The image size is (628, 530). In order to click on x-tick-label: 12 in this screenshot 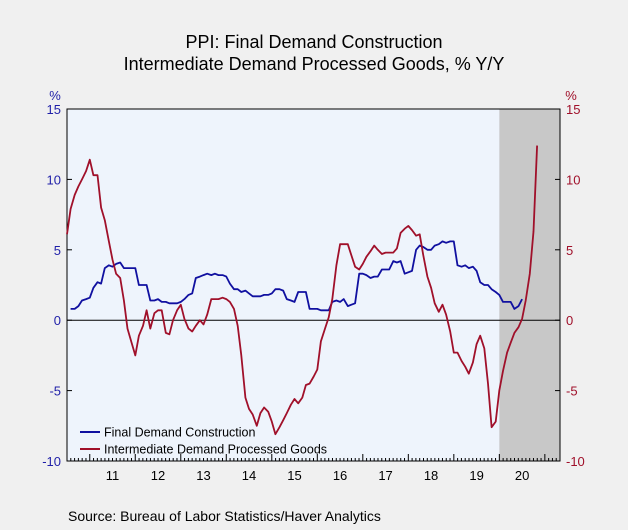, I will do `click(158, 475)`.